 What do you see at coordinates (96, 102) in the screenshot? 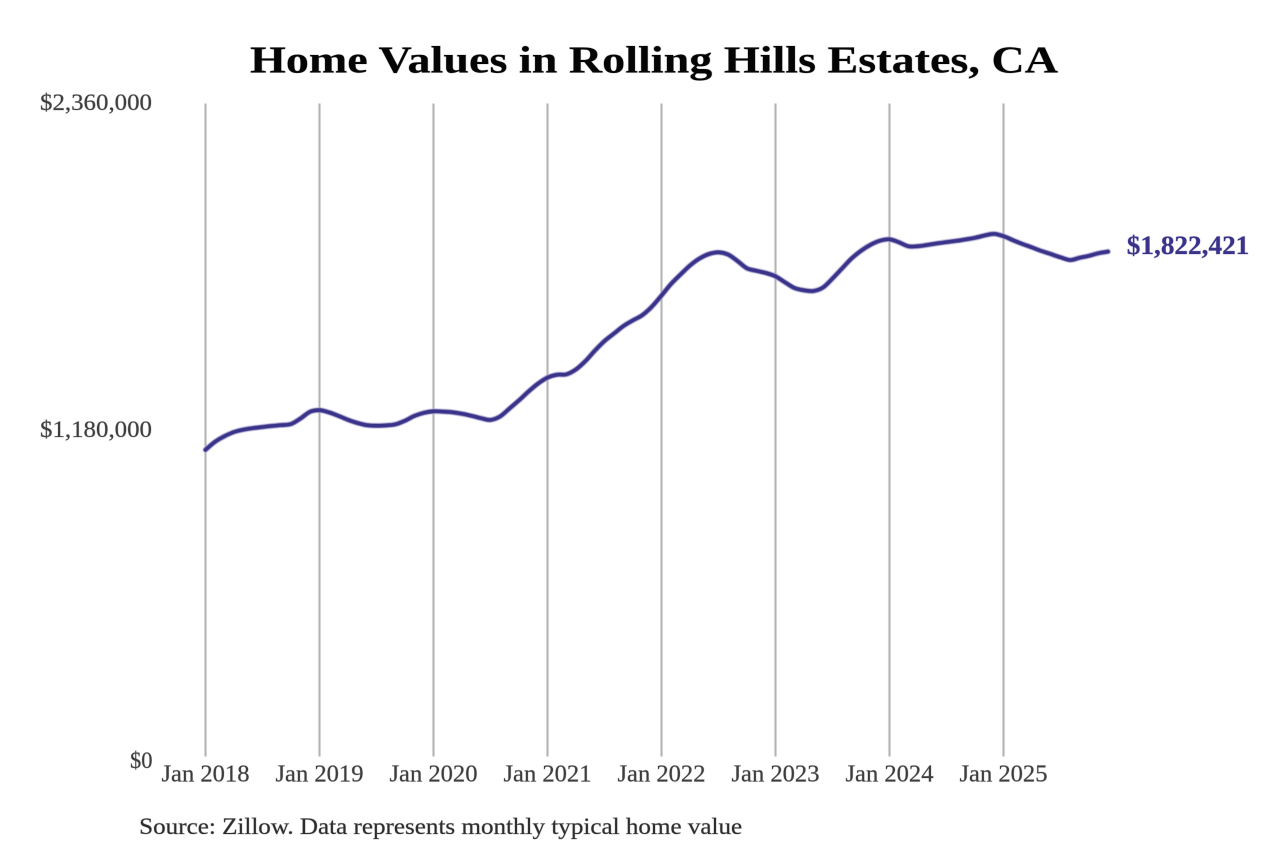
I see `svg-text: $2,360,000` at bounding box center [96, 102].